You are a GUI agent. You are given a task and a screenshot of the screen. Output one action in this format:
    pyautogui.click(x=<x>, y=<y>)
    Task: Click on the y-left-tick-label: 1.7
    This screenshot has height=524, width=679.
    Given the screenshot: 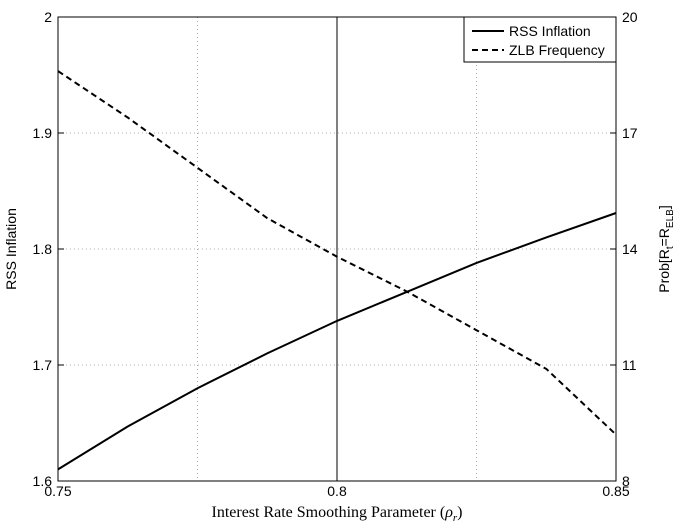 What is the action you would take?
    pyautogui.click(x=43, y=365)
    